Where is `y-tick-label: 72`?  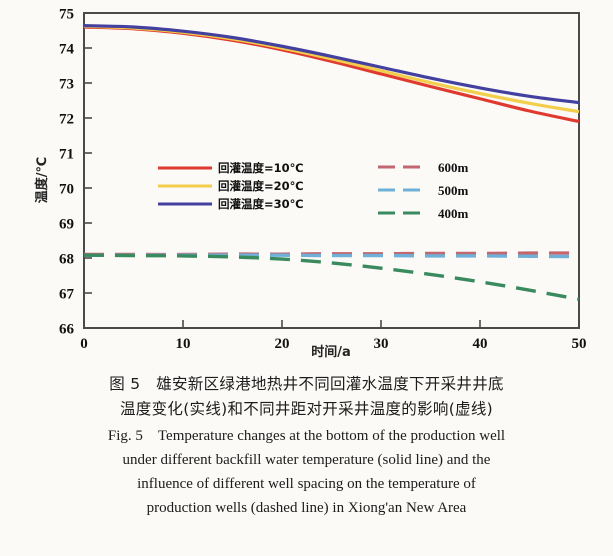
y-tick-label: 72 is located at coordinates (66, 120).